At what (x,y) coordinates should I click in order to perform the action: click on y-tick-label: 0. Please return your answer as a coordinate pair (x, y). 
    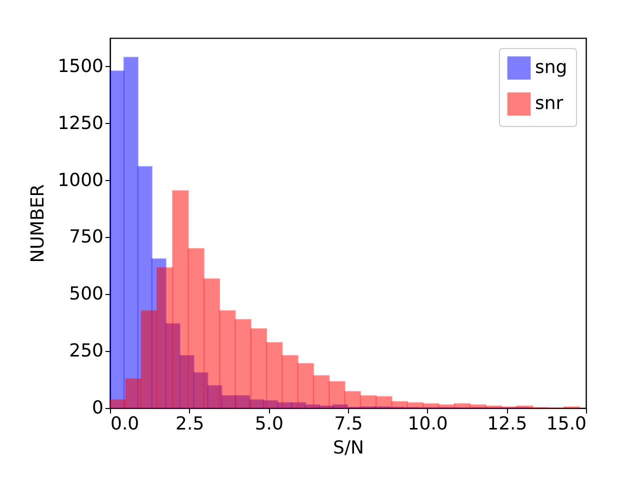
    Looking at the image, I should click on (98, 408).